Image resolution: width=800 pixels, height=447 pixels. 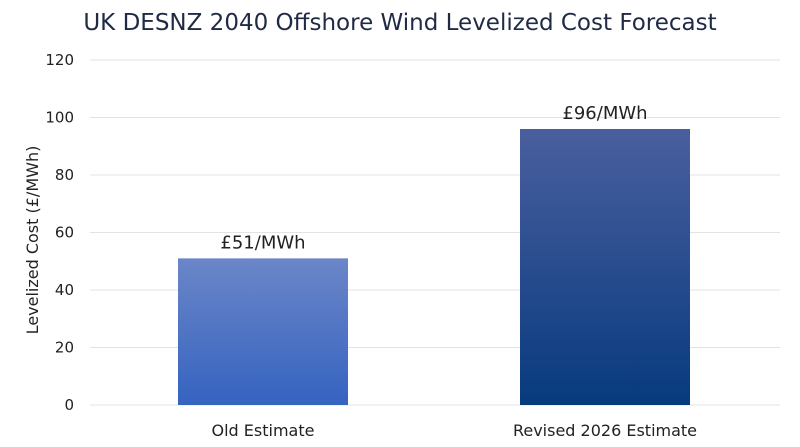 I want to click on y-tick-label: 60, so click(x=64, y=233).